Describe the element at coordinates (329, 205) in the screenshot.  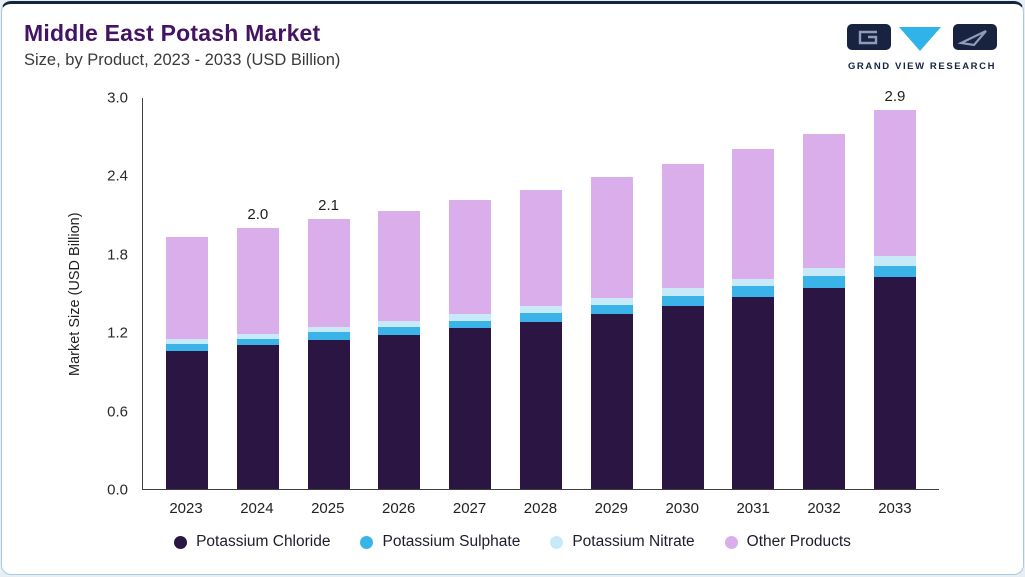
I see `bar-value-label: 2.1` at that location.